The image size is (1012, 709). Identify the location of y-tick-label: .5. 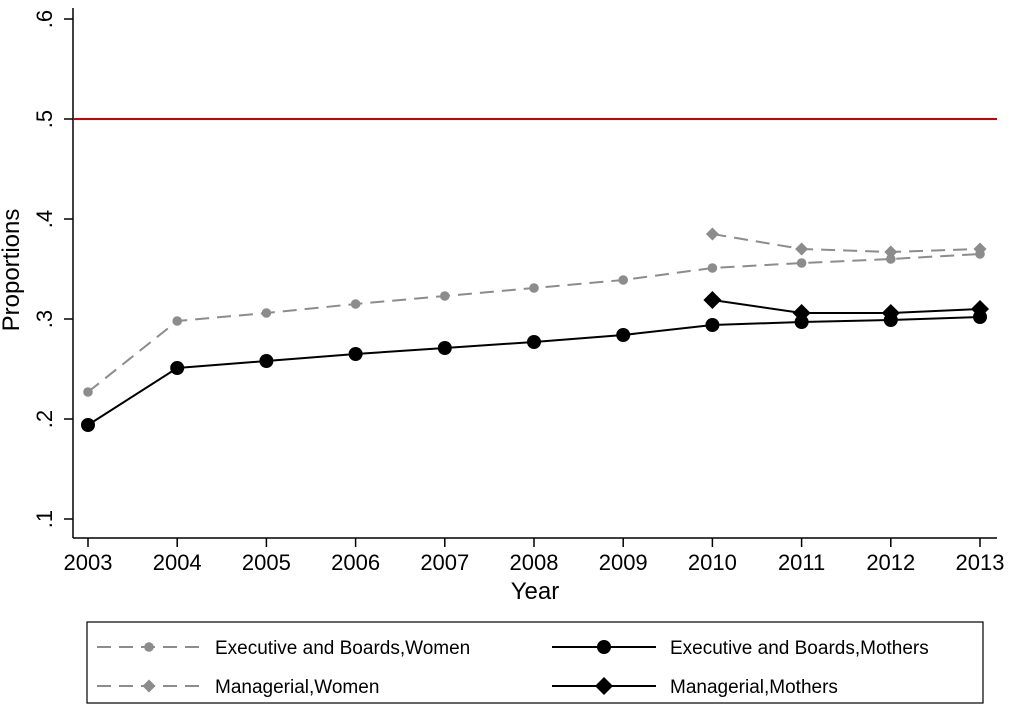
(44, 119).